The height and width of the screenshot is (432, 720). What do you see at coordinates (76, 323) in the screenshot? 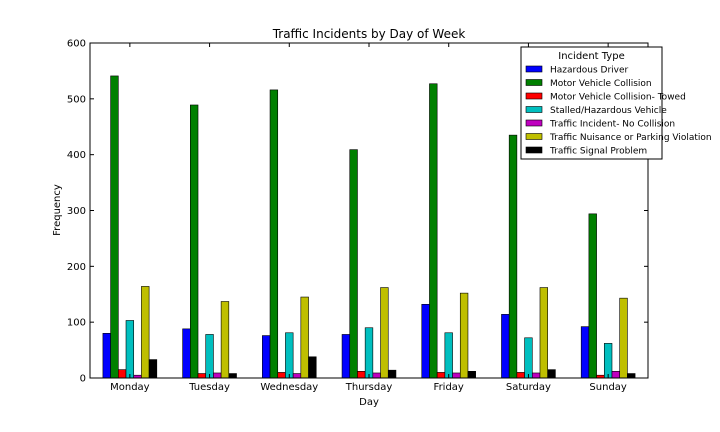
I see `y-tick-label: 100` at bounding box center [76, 323].